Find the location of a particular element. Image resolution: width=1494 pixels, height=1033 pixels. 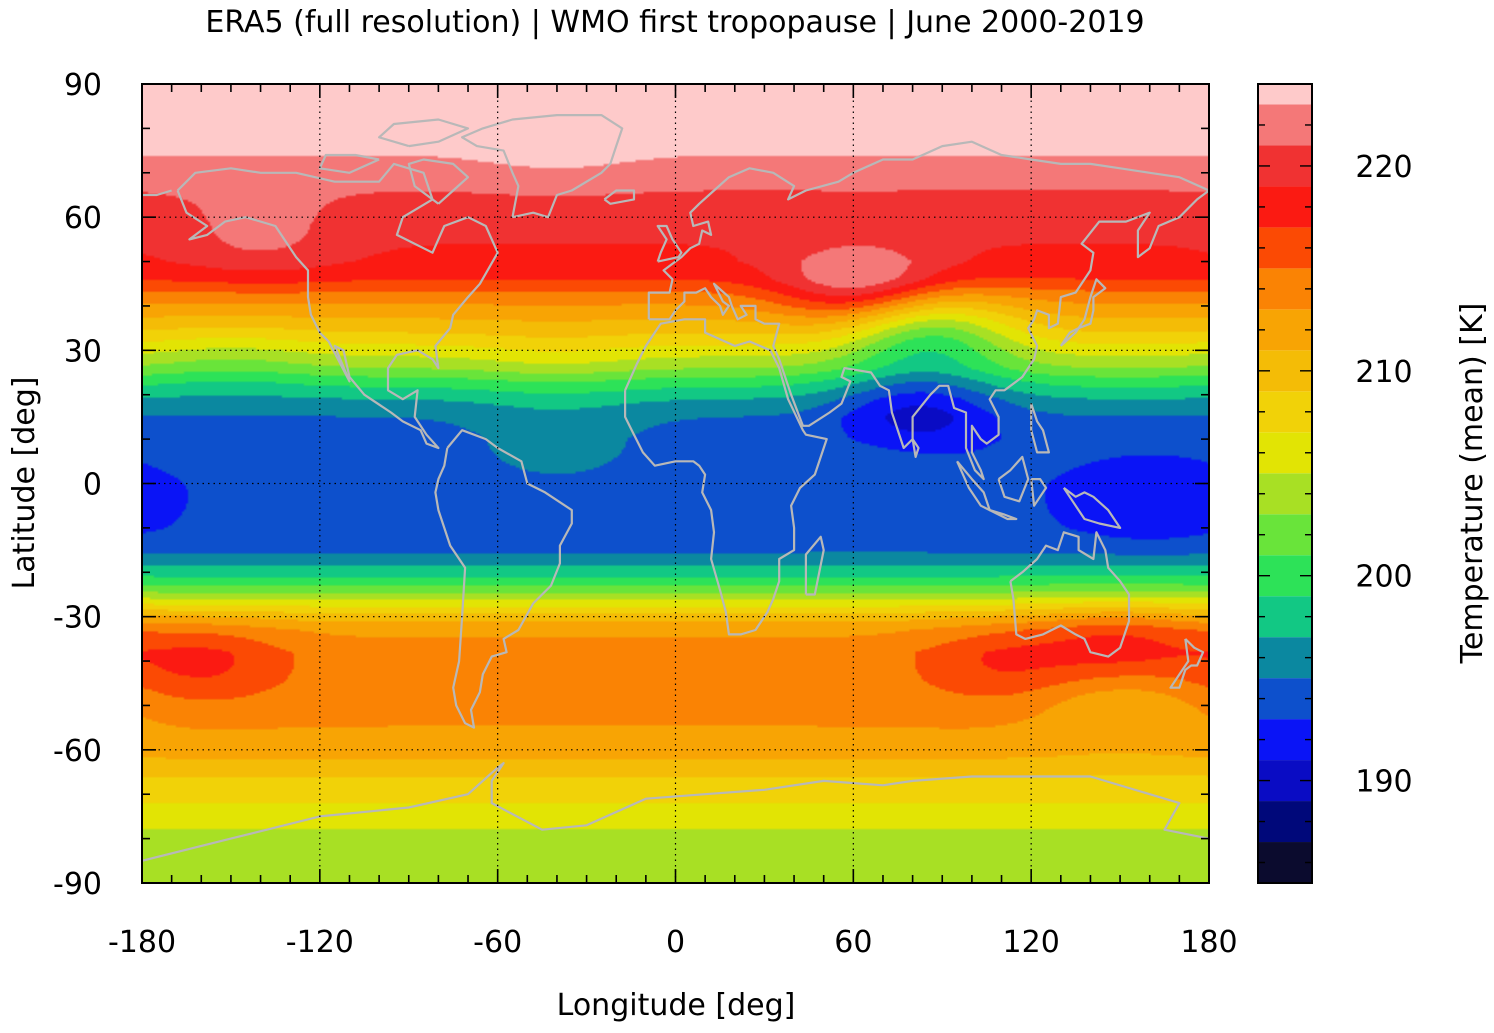

x-tick-label: -120 is located at coordinates (320, 942).